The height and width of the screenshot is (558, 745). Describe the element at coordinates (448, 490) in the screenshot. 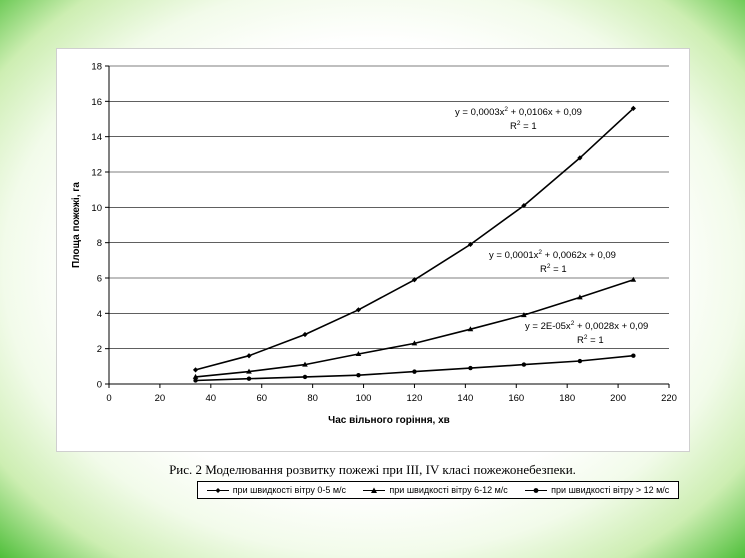

I see `legend-label: при швидкості вітру 6-12 м/с` at that location.